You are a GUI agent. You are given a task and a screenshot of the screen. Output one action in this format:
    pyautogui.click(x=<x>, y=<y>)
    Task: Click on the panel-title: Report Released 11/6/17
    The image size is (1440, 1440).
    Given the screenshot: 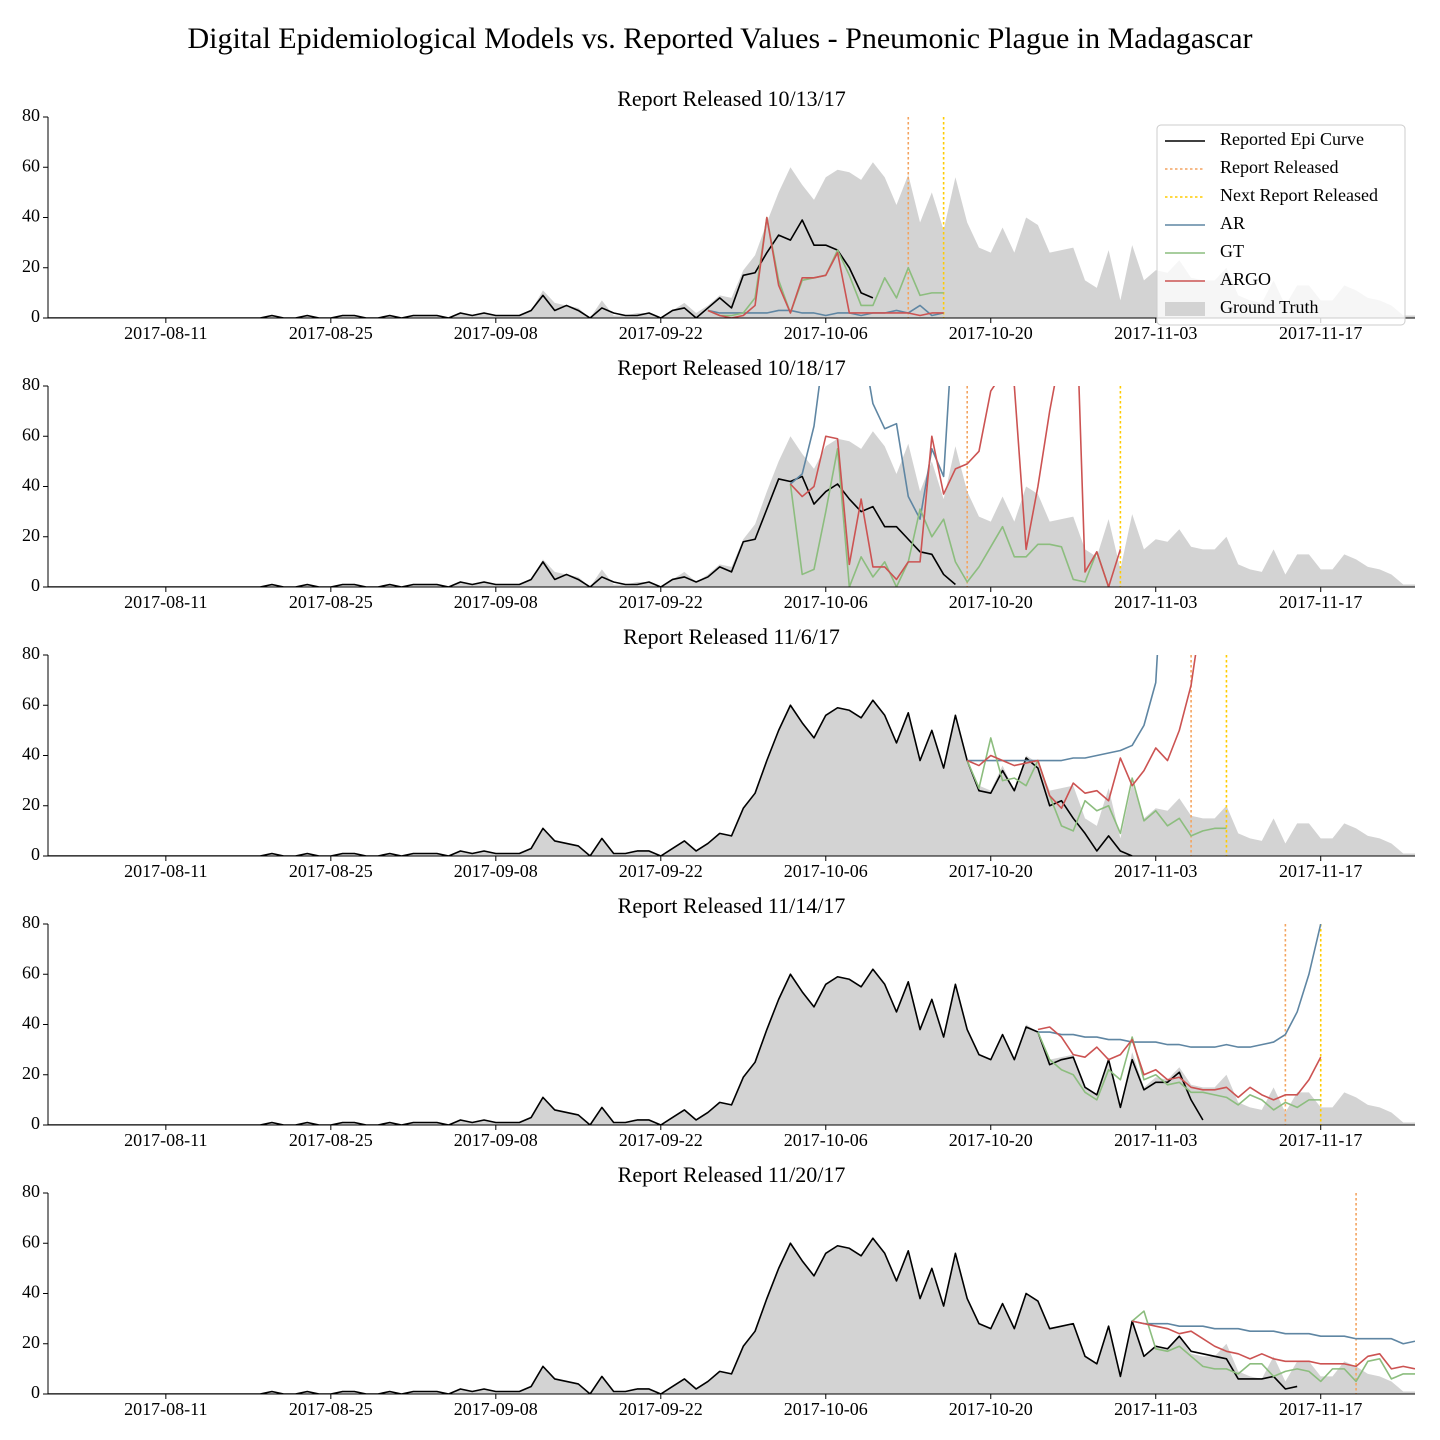 What is the action you would take?
    pyautogui.click(x=731, y=636)
    